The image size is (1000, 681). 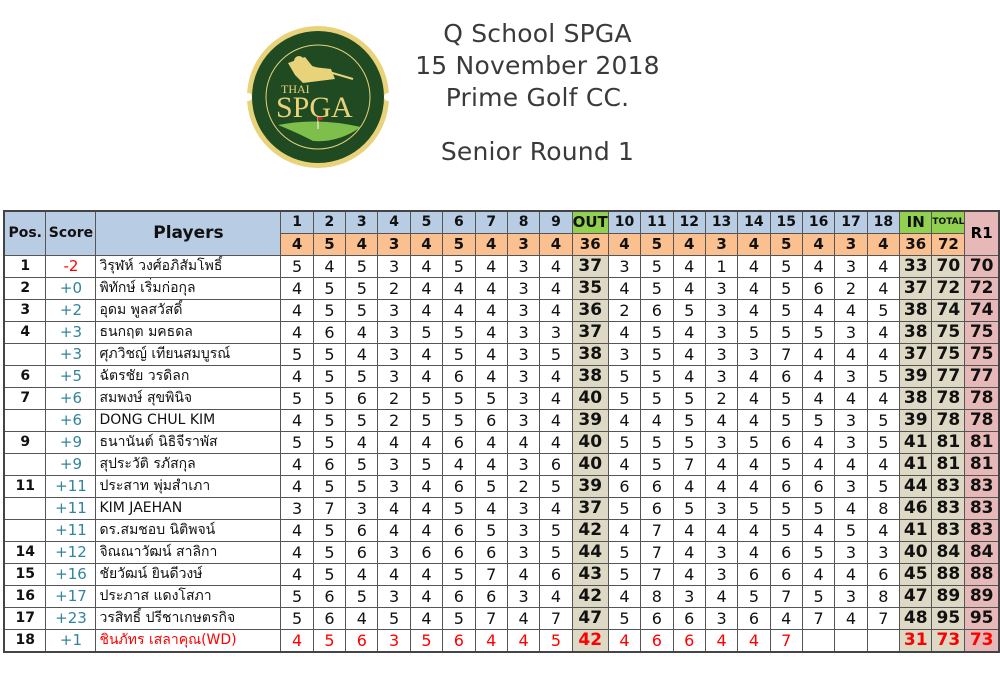 What do you see at coordinates (188, 310) in the screenshot?
I see `player-name-cell: อุดม พูลสวัสดิ์` at bounding box center [188, 310].